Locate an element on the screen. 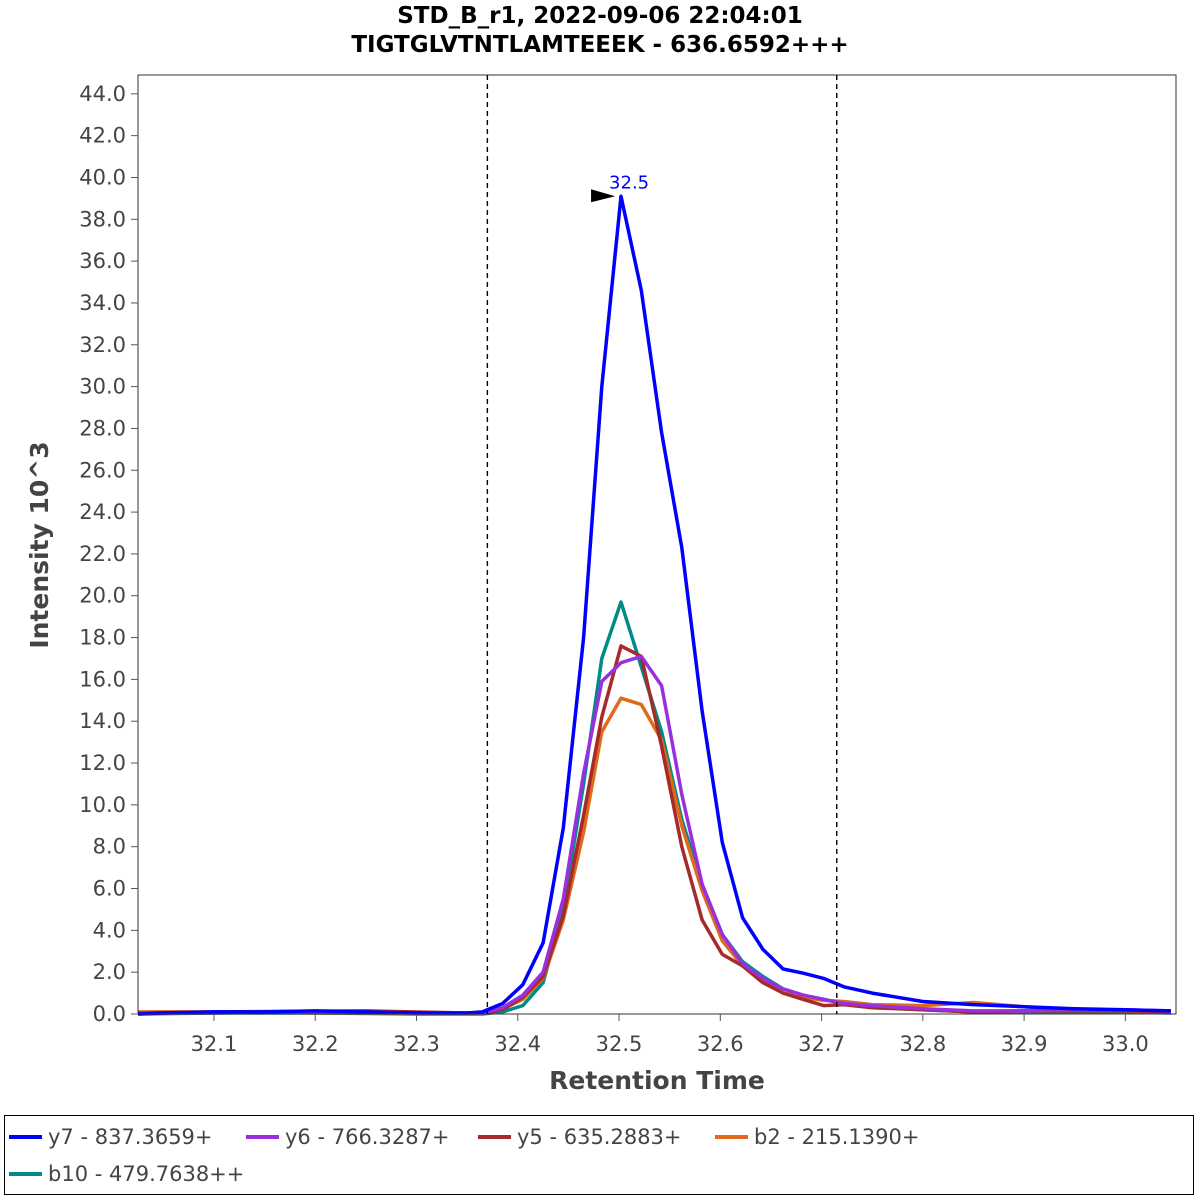  legend-item: y6 - 766.3287+ is located at coordinates (348, 1137).